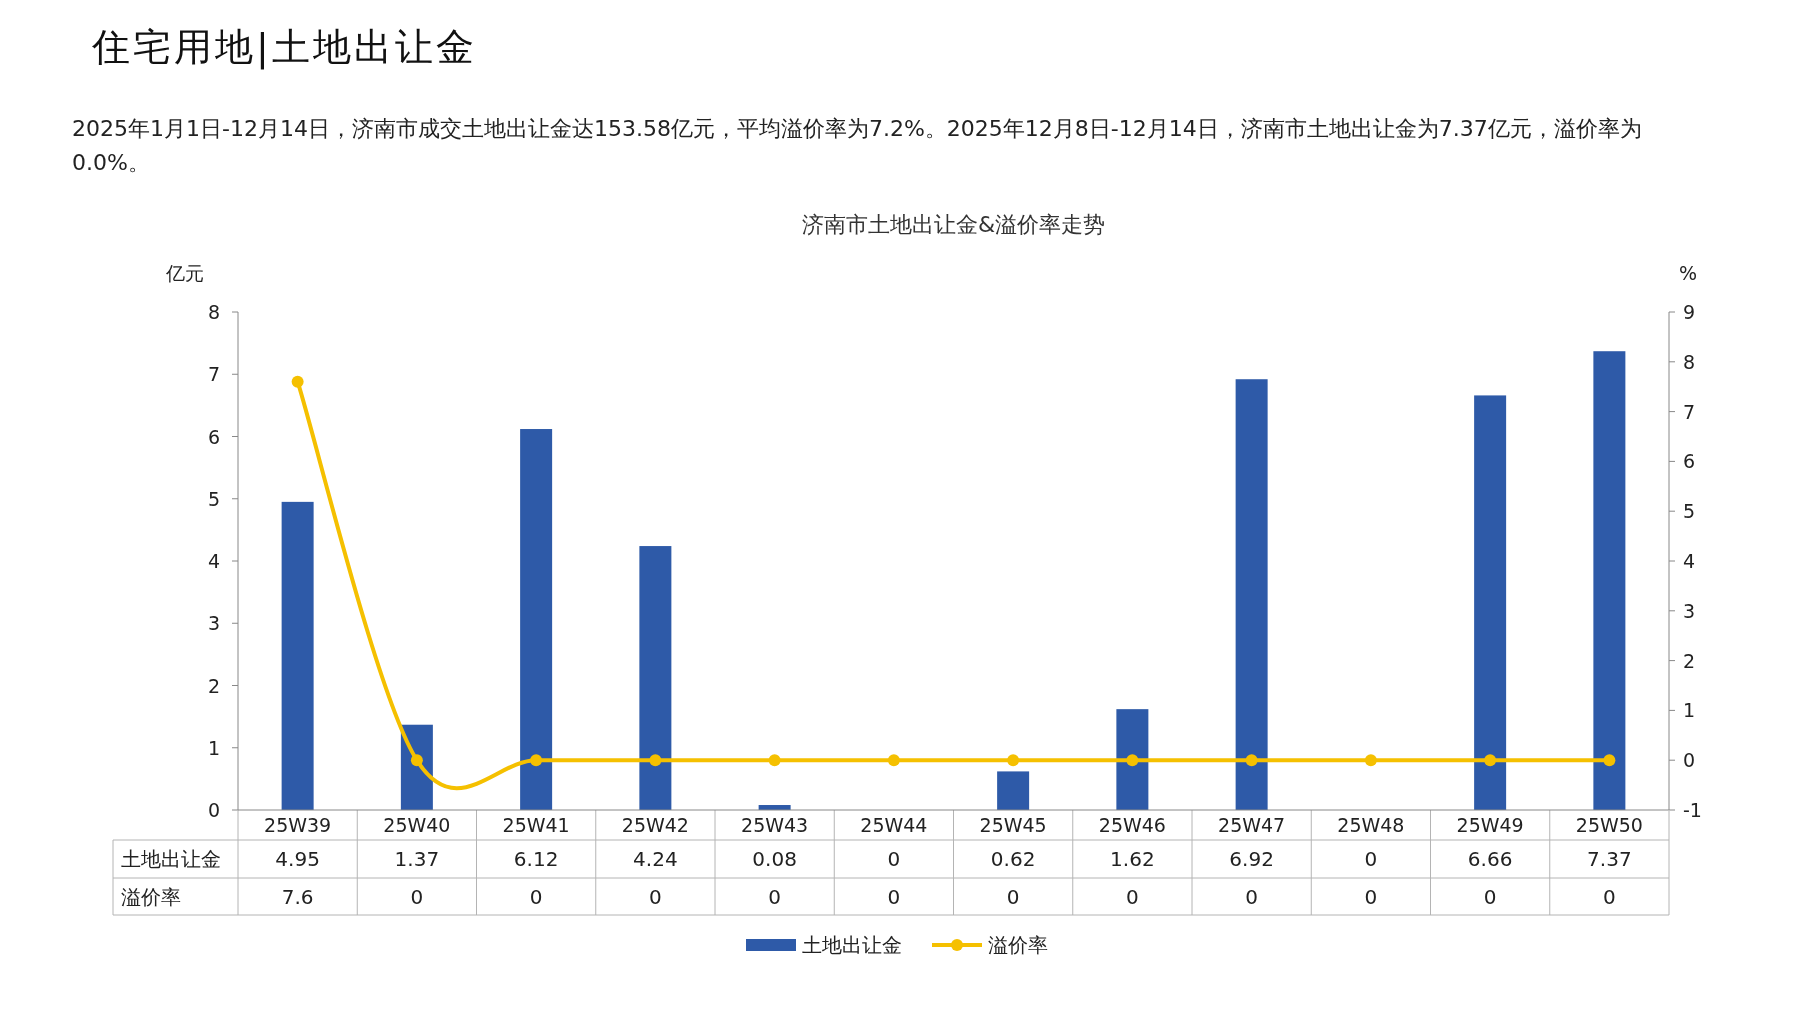  Describe the element at coordinates (297, 859) in the screenshot. I see `data-label: 4.95` at that location.